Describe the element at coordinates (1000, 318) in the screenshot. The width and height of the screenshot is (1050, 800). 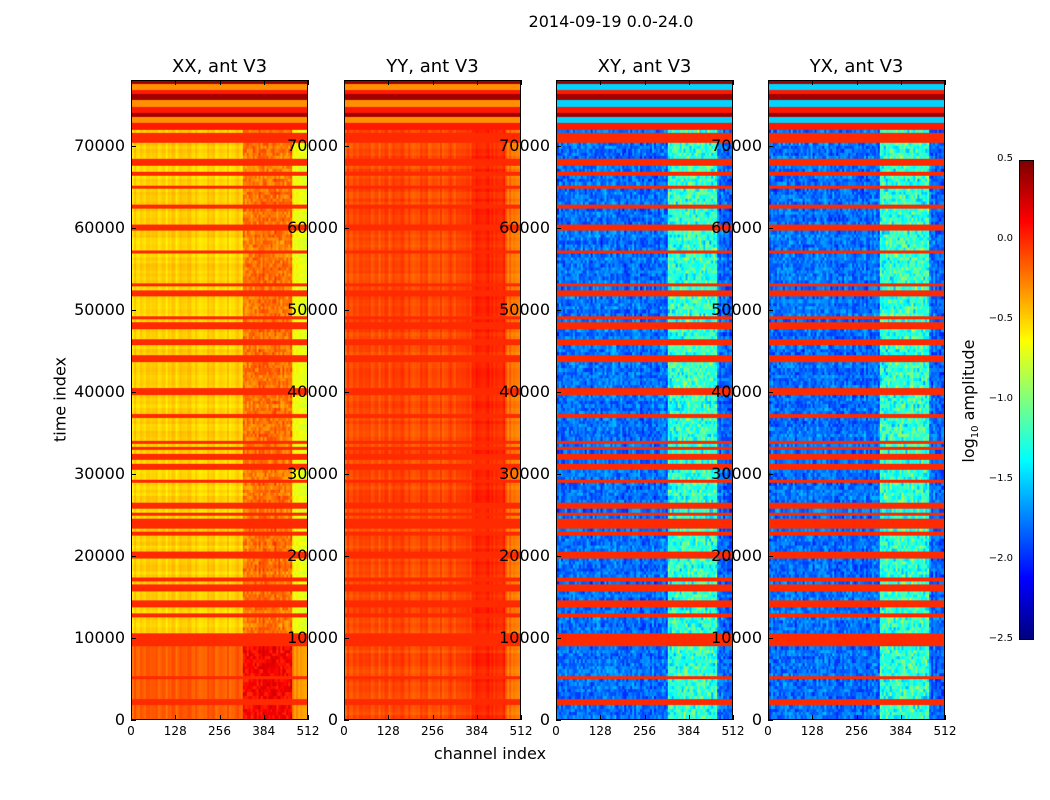
I see `colorbar-tick-label: −0.5` at that location.